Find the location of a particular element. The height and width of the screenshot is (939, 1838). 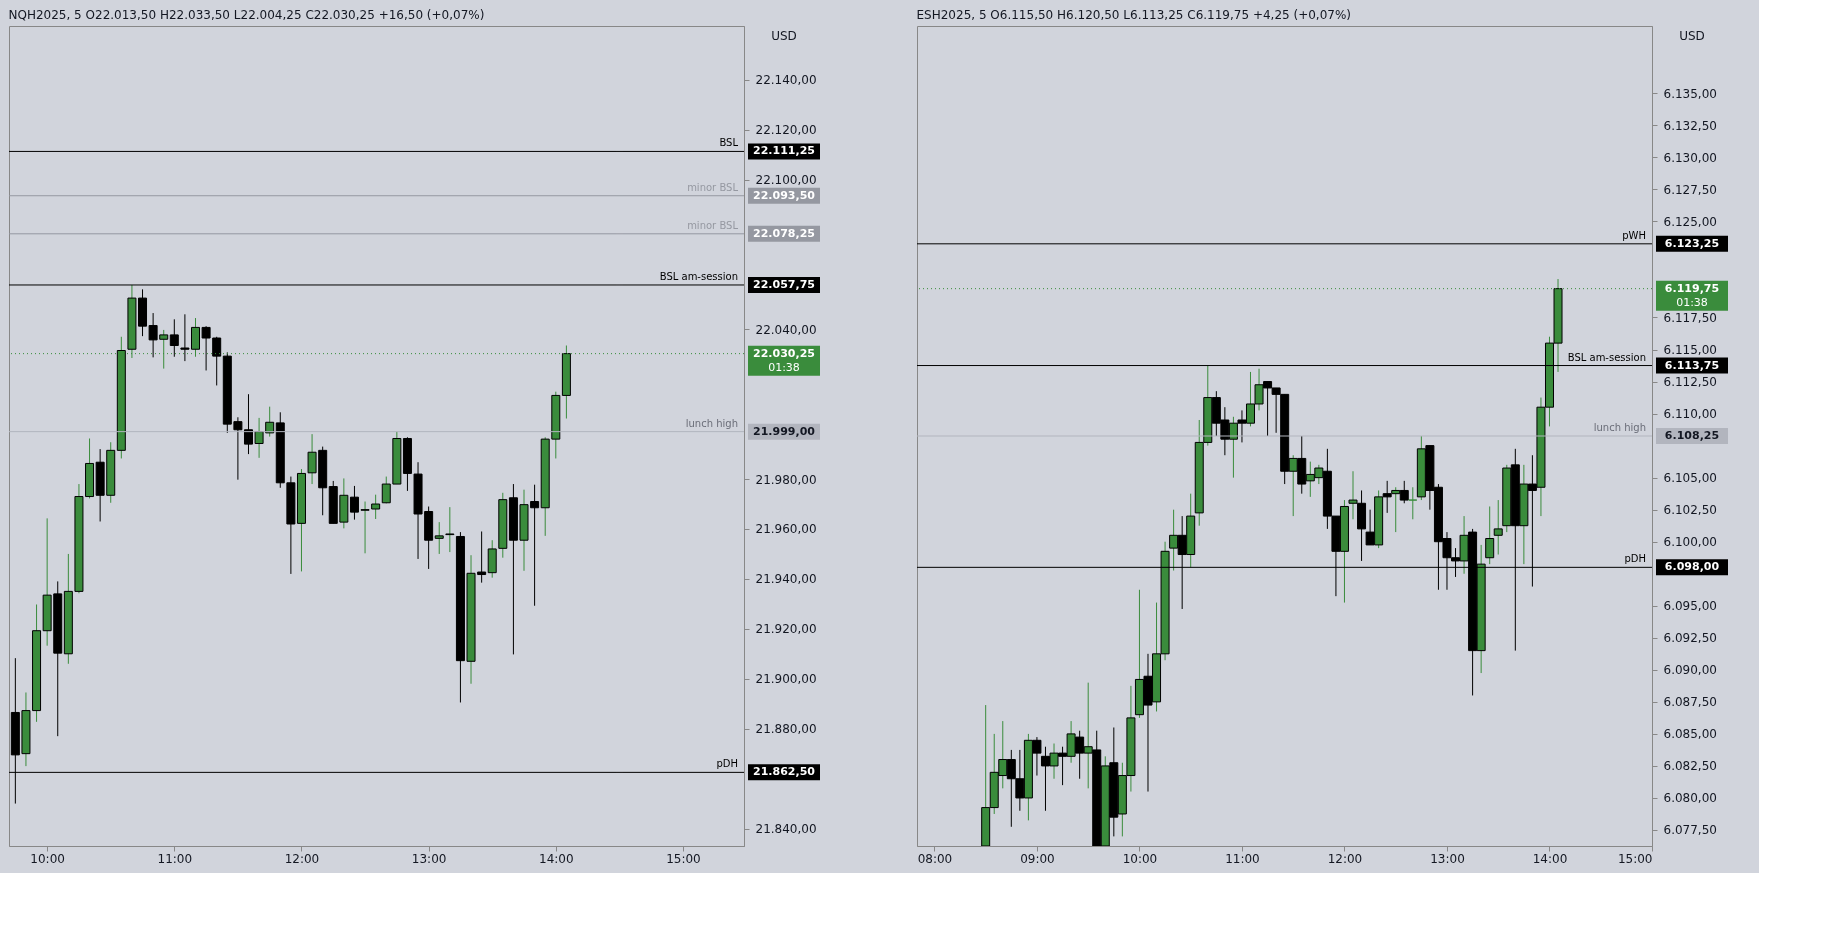

y-tick-label: 21.980,00 is located at coordinates (786, 479).